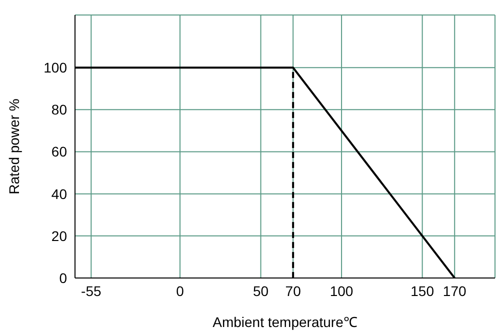 Image resolution: width=499 pixels, height=333 pixels. Describe the element at coordinates (342, 290) in the screenshot. I see `x-tick-label: 100` at that location.